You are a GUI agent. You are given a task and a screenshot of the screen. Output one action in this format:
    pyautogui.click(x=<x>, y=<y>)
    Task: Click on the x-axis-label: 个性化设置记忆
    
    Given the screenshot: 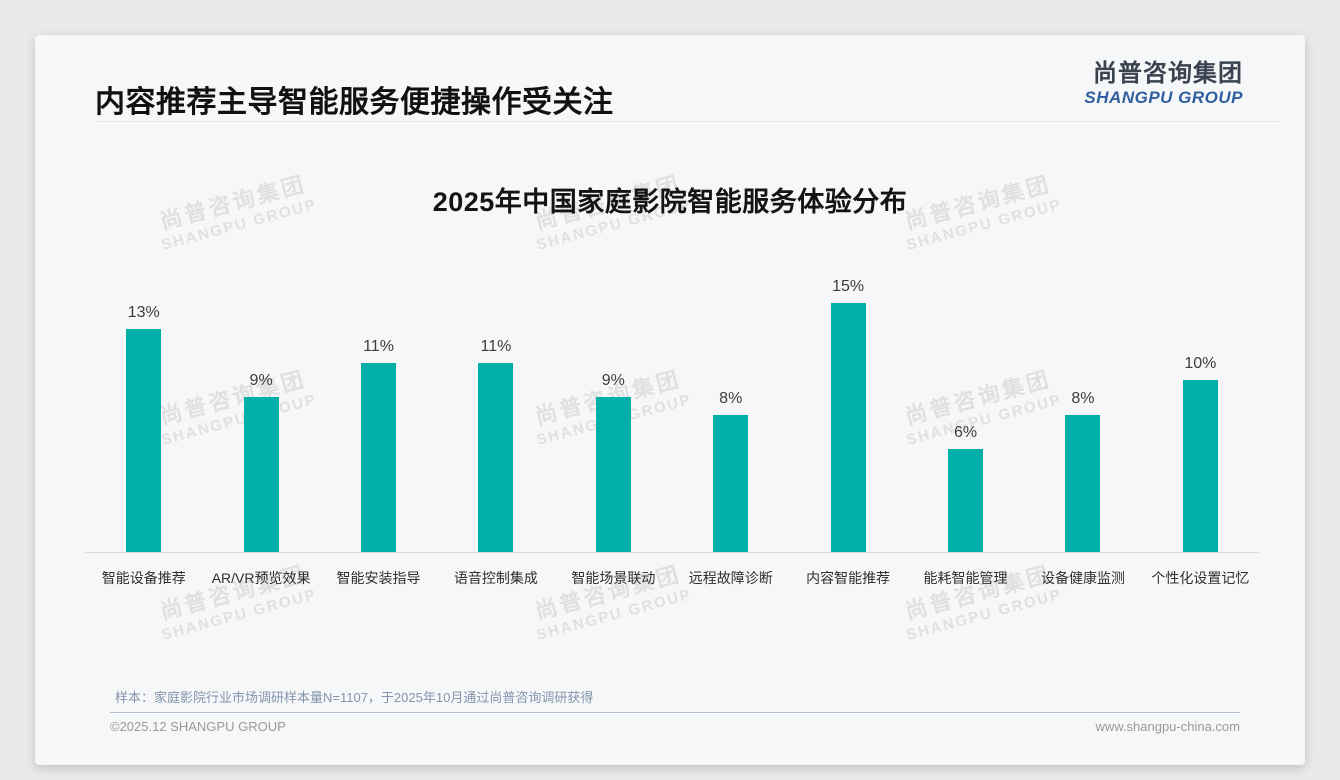 What is the action you would take?
    pyautogui.click(x=1200, y=578)
    